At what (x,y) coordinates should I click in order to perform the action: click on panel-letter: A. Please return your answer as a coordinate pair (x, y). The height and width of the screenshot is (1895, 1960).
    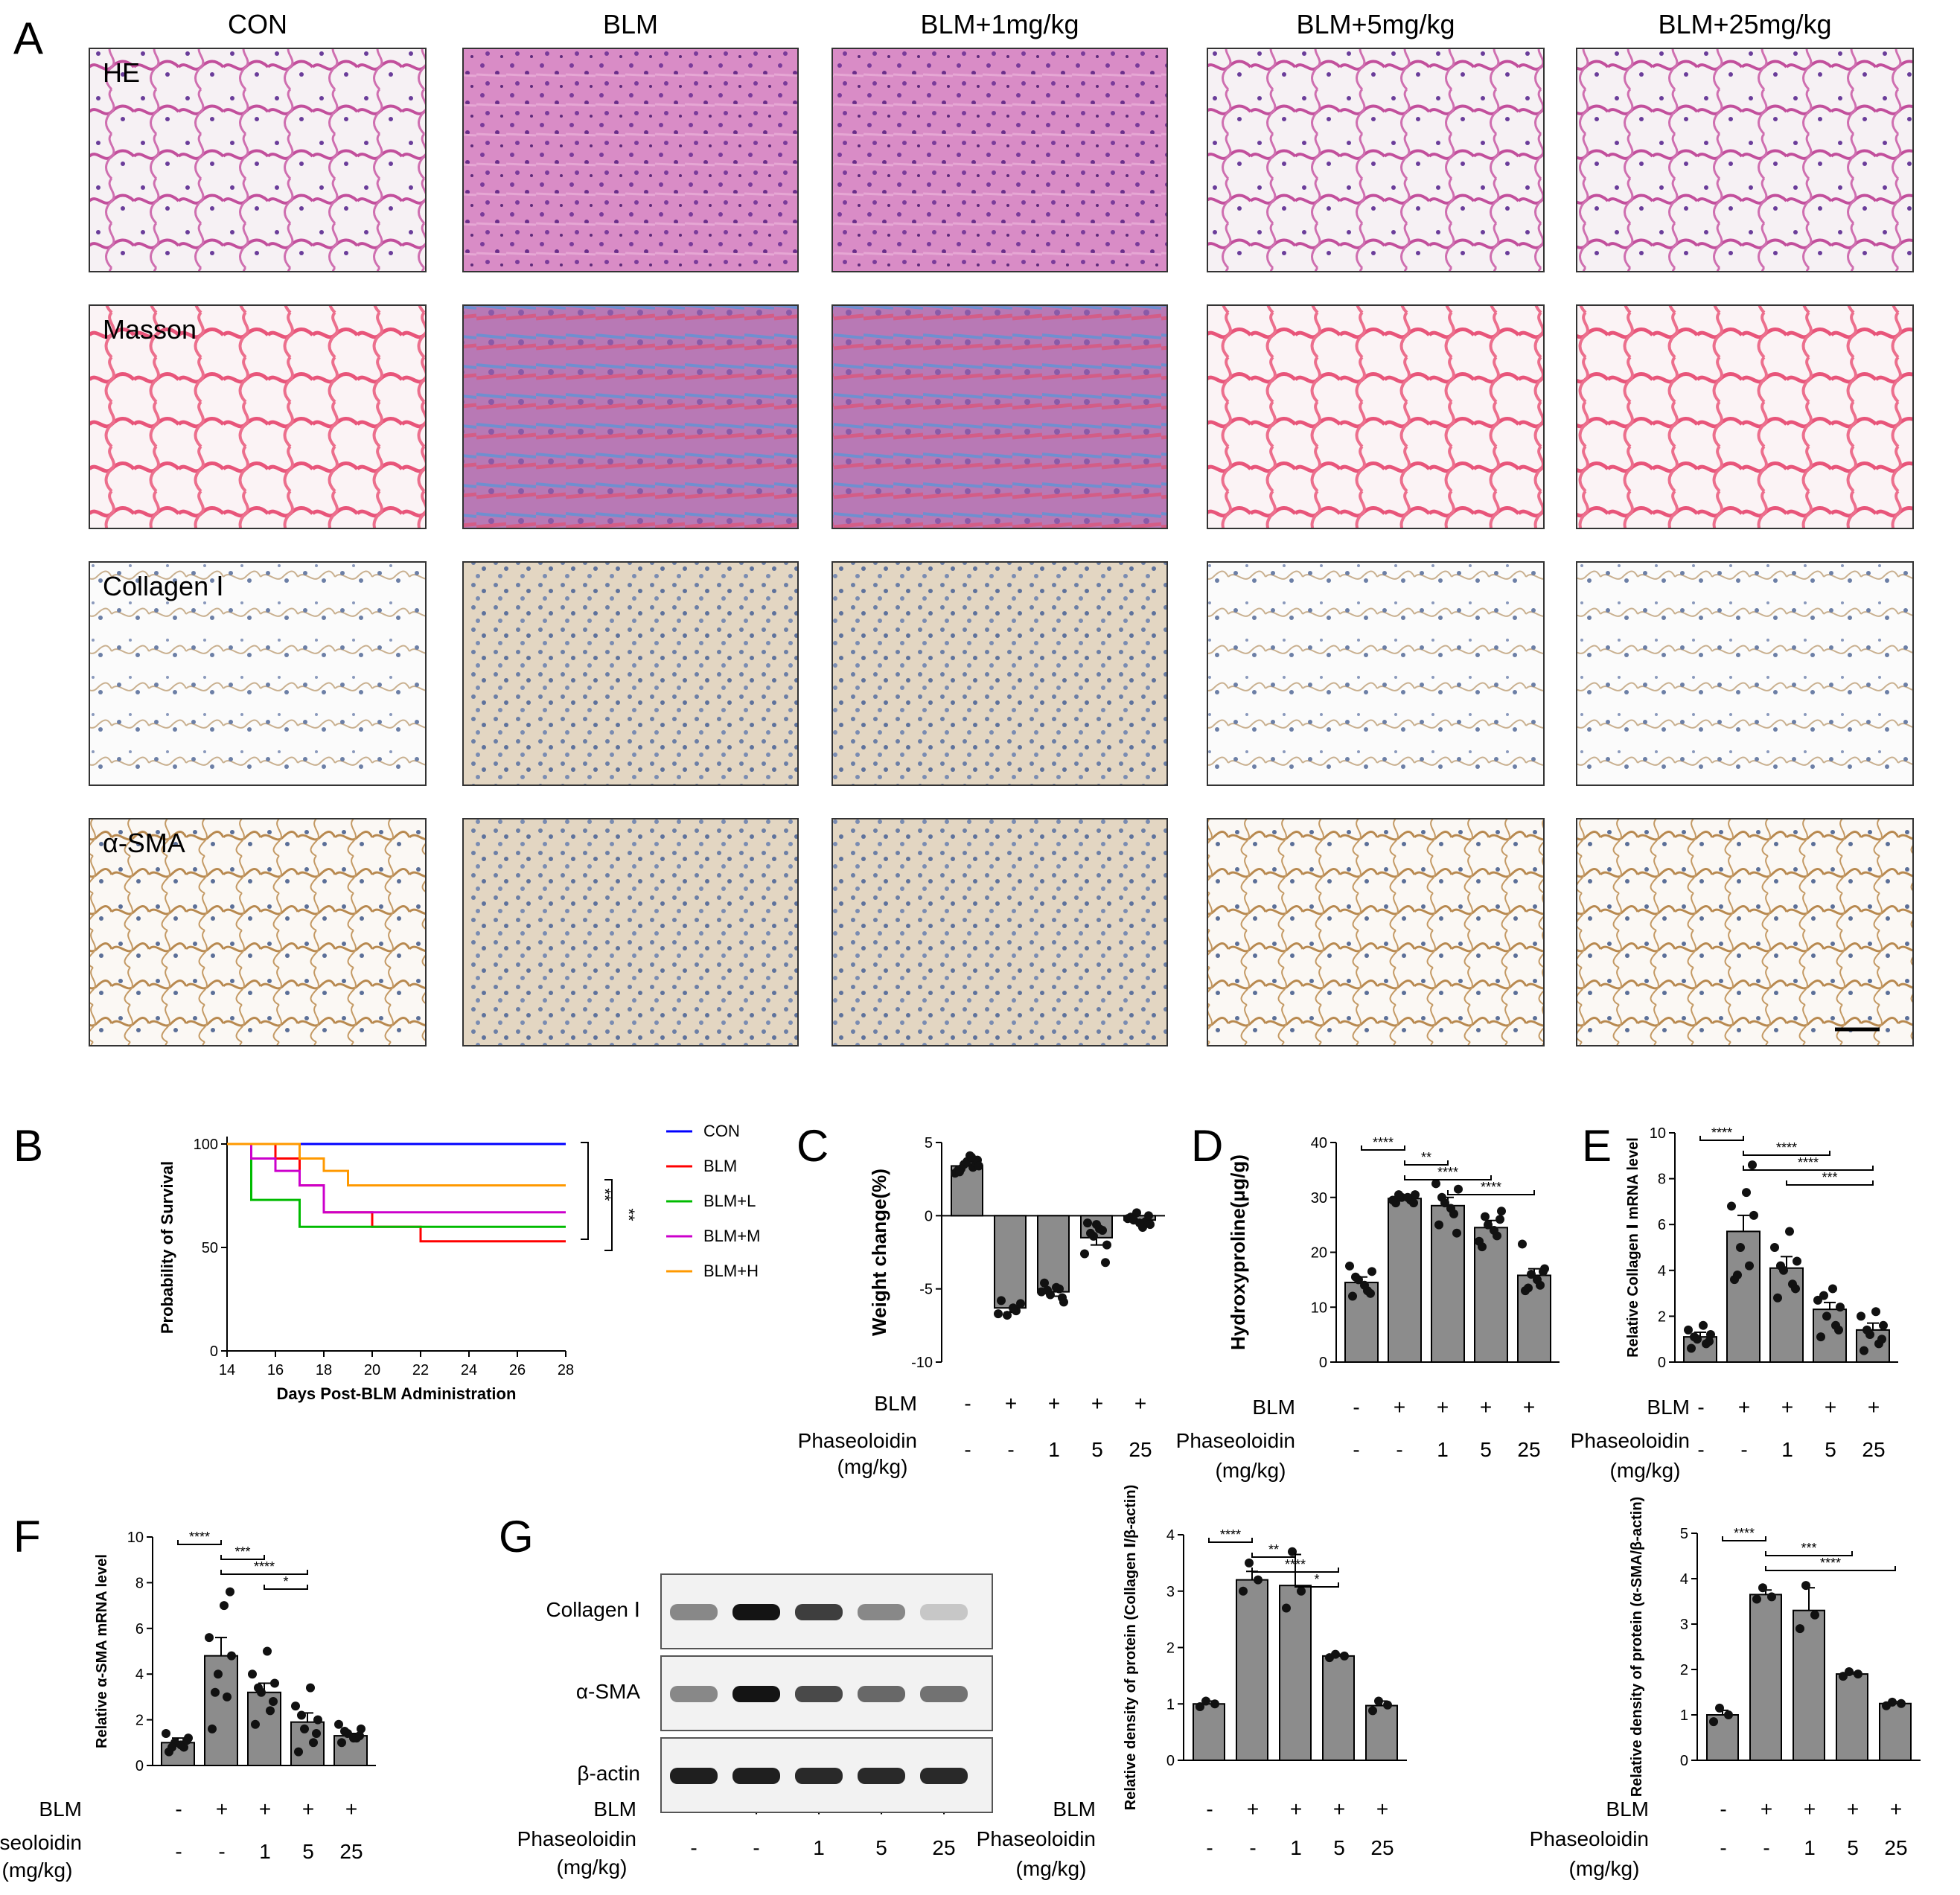
    Looking at the image, I should click on (28, 38).